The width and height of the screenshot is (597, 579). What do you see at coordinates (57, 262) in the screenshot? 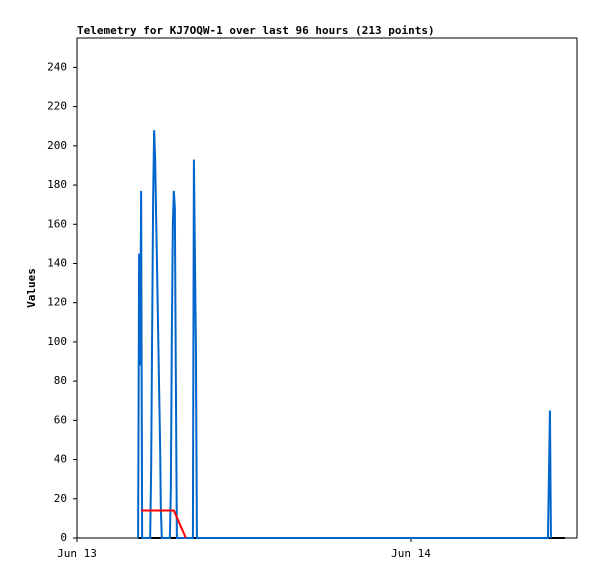
I see `y-tick-label: 140` at bounding box center [57, 262].